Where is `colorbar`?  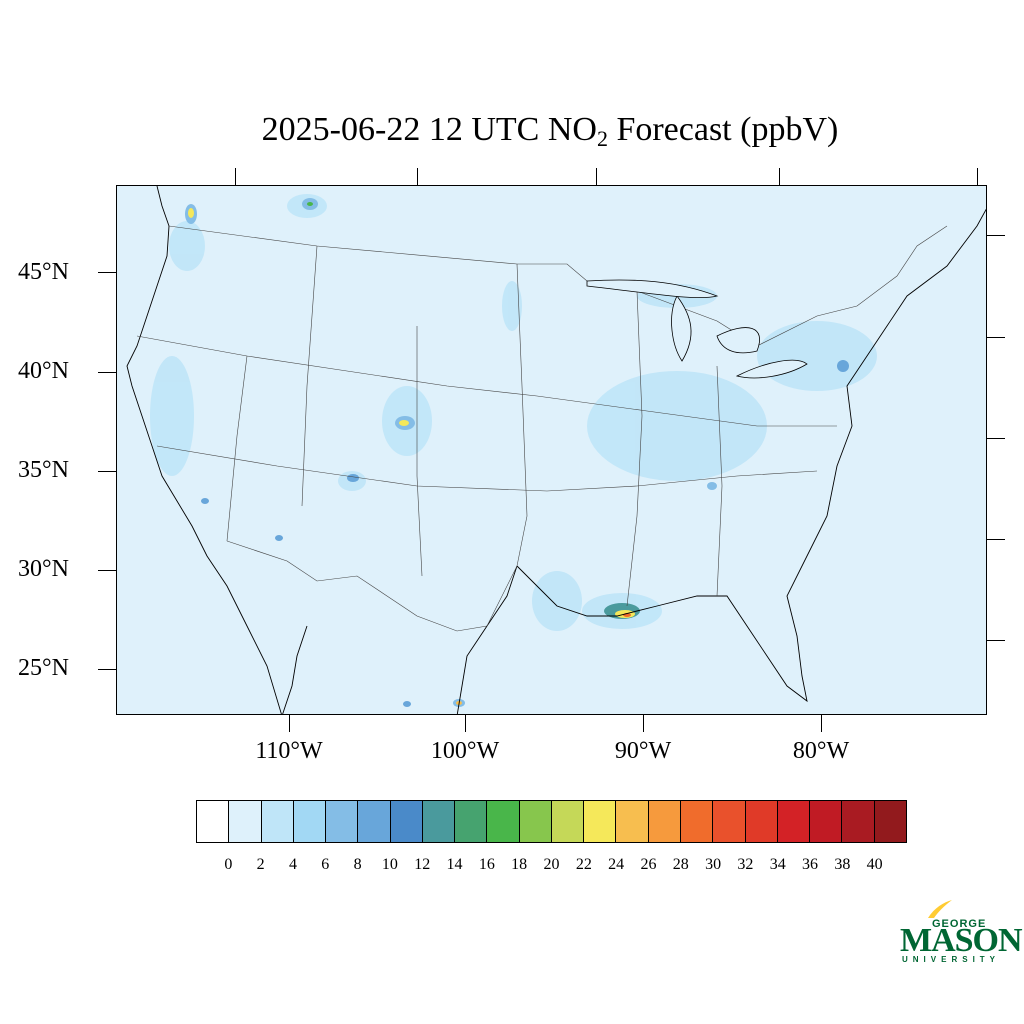 colorbar is located at coordinates (551, 821).